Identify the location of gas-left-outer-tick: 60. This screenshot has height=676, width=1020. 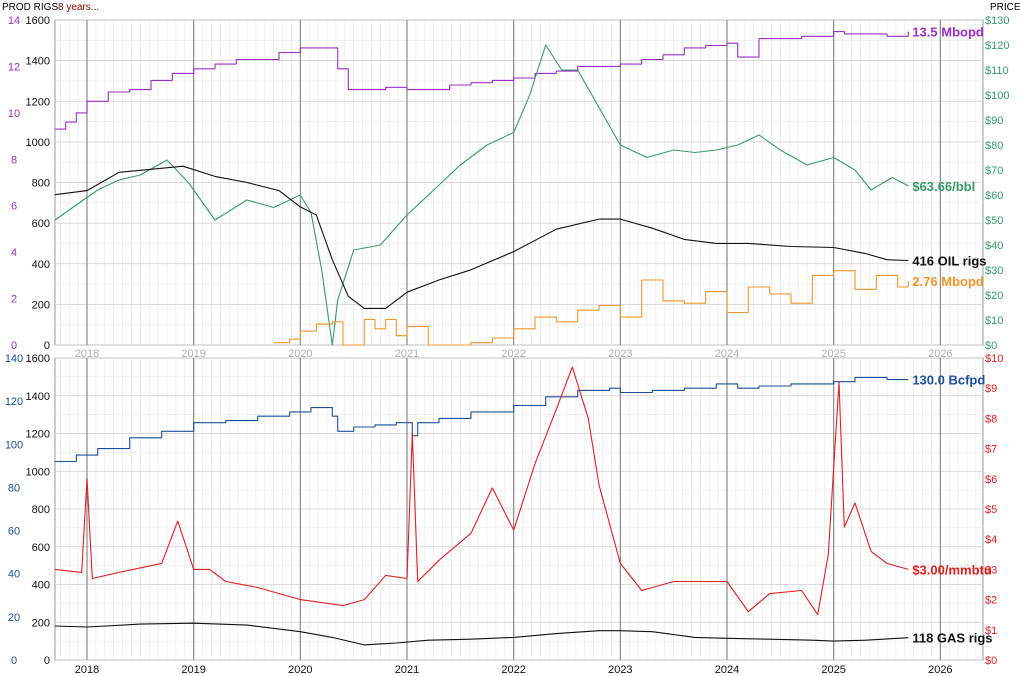
(14, 532).